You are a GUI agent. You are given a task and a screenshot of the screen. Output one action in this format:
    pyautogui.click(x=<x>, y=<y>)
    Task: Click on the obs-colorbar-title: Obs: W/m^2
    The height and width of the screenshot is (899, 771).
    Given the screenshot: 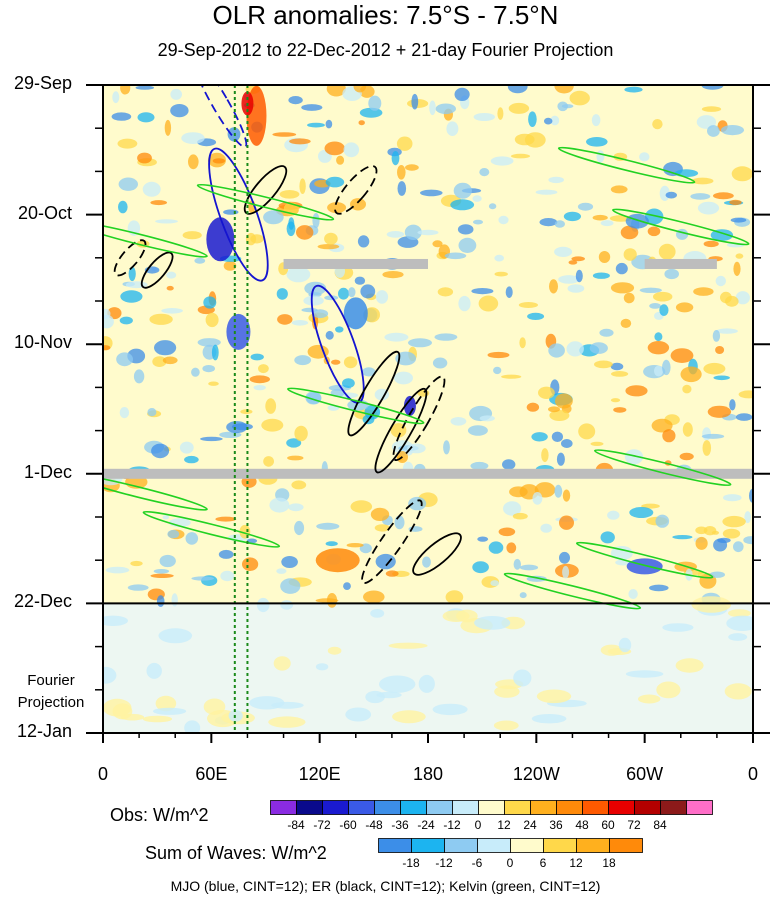 What is the action you would take?
    pyautogui.click(x=159, y=815)
    